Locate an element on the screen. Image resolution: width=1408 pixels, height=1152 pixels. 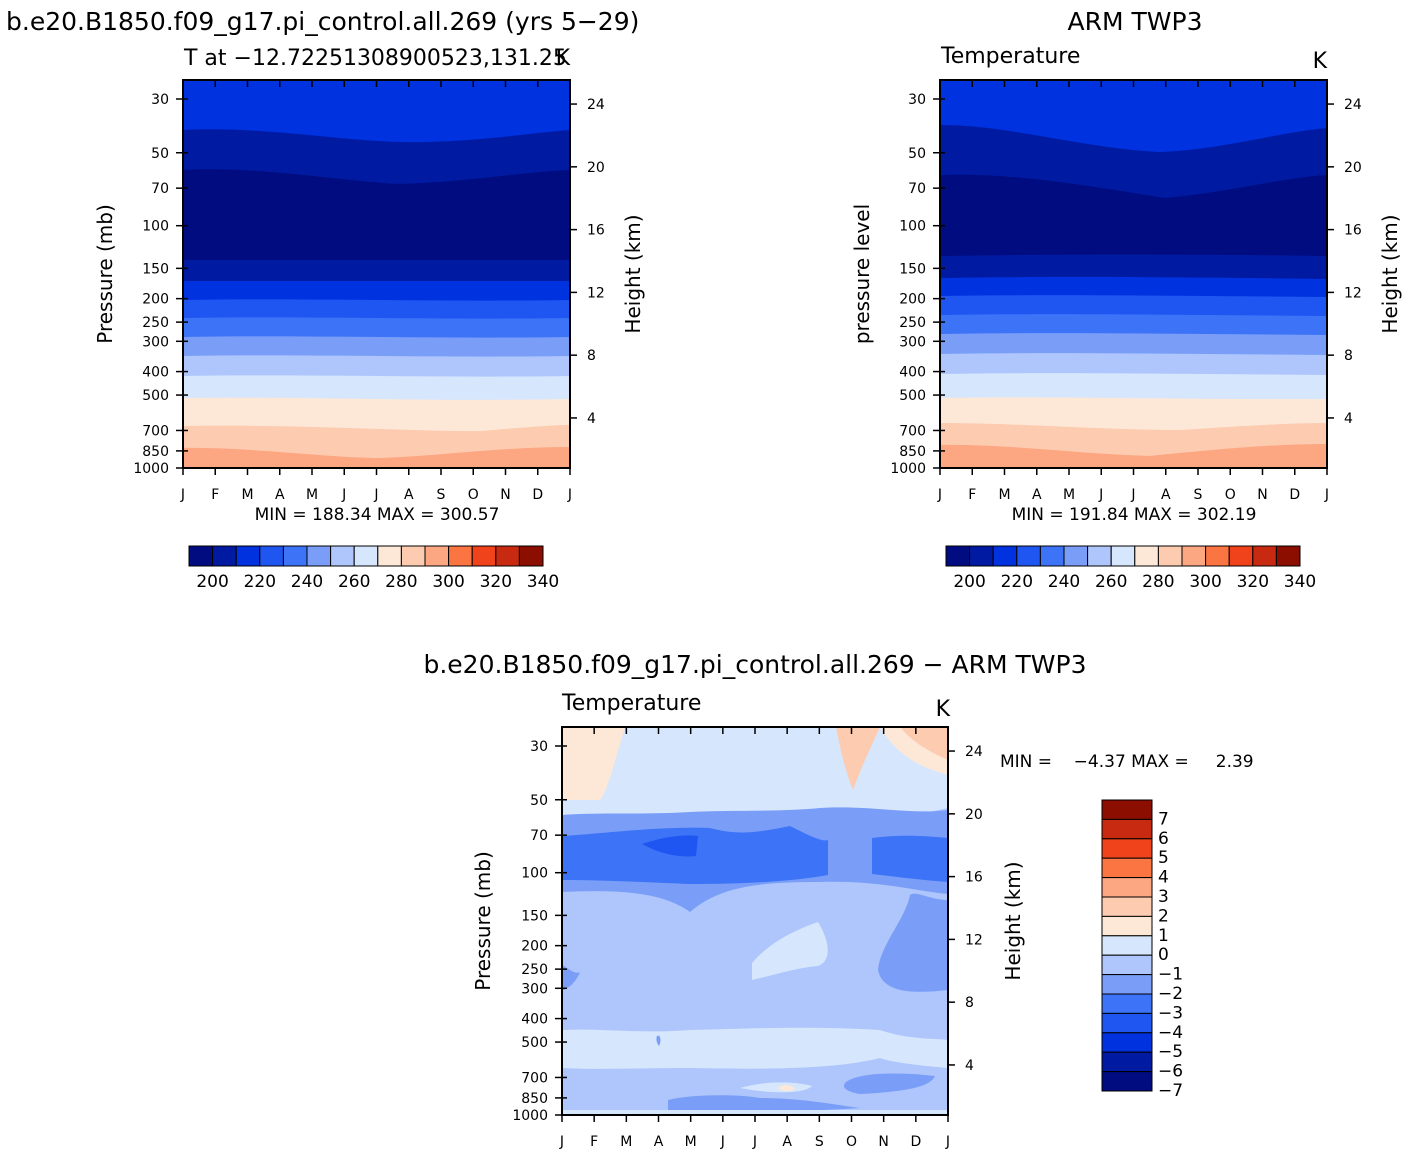
y2-tick-label: 16 is located at coordinates (974, 878).